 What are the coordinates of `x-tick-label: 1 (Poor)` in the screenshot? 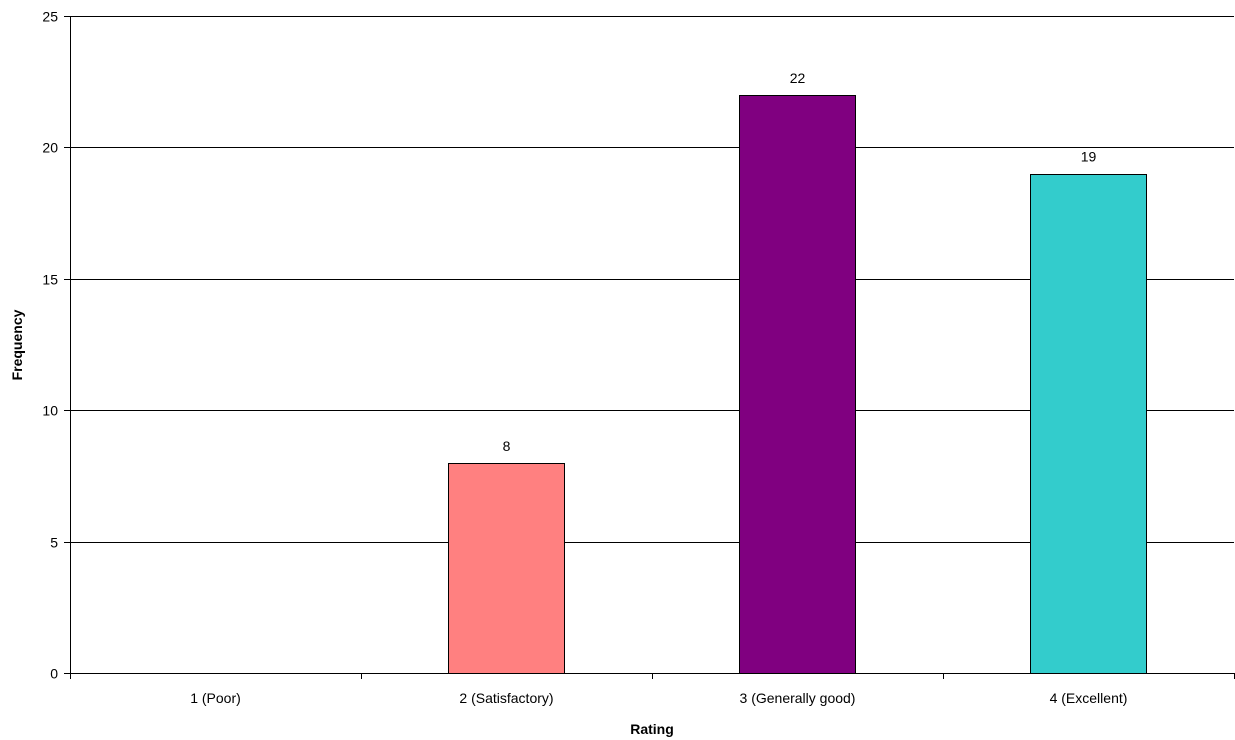 It's located at (215, 698).